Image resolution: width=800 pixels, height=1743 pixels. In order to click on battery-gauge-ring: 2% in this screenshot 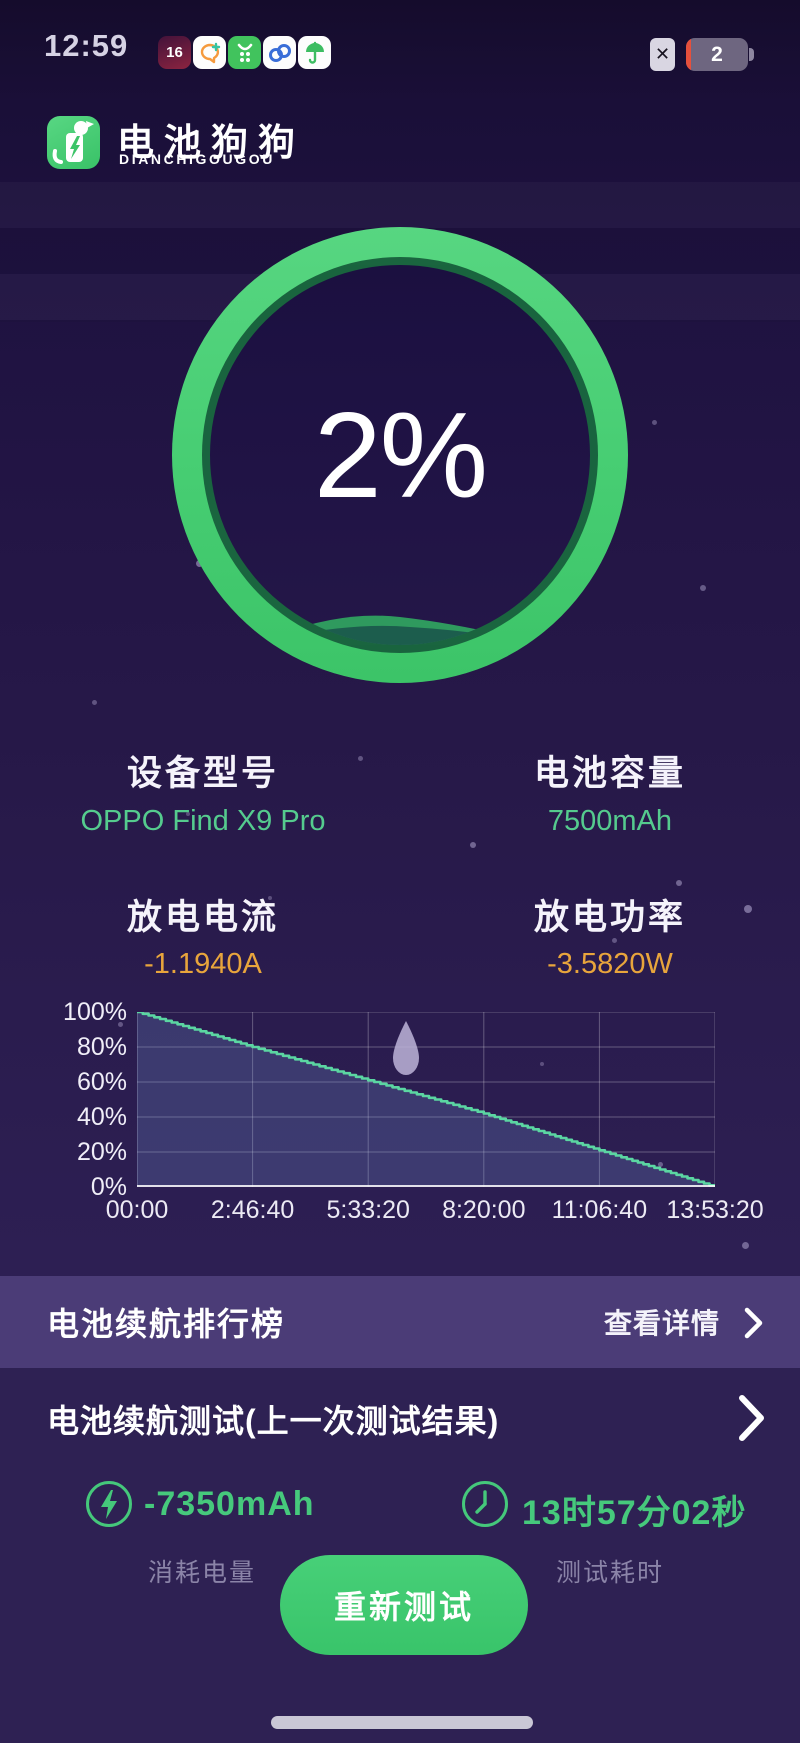, I will do `click(400, 455)`.